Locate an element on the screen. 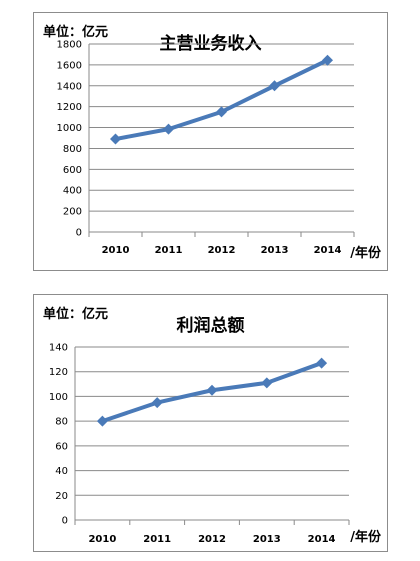 This screenshot has width=420, height=561. chart-title: 利润总额 is located at coordinates (210, 326).